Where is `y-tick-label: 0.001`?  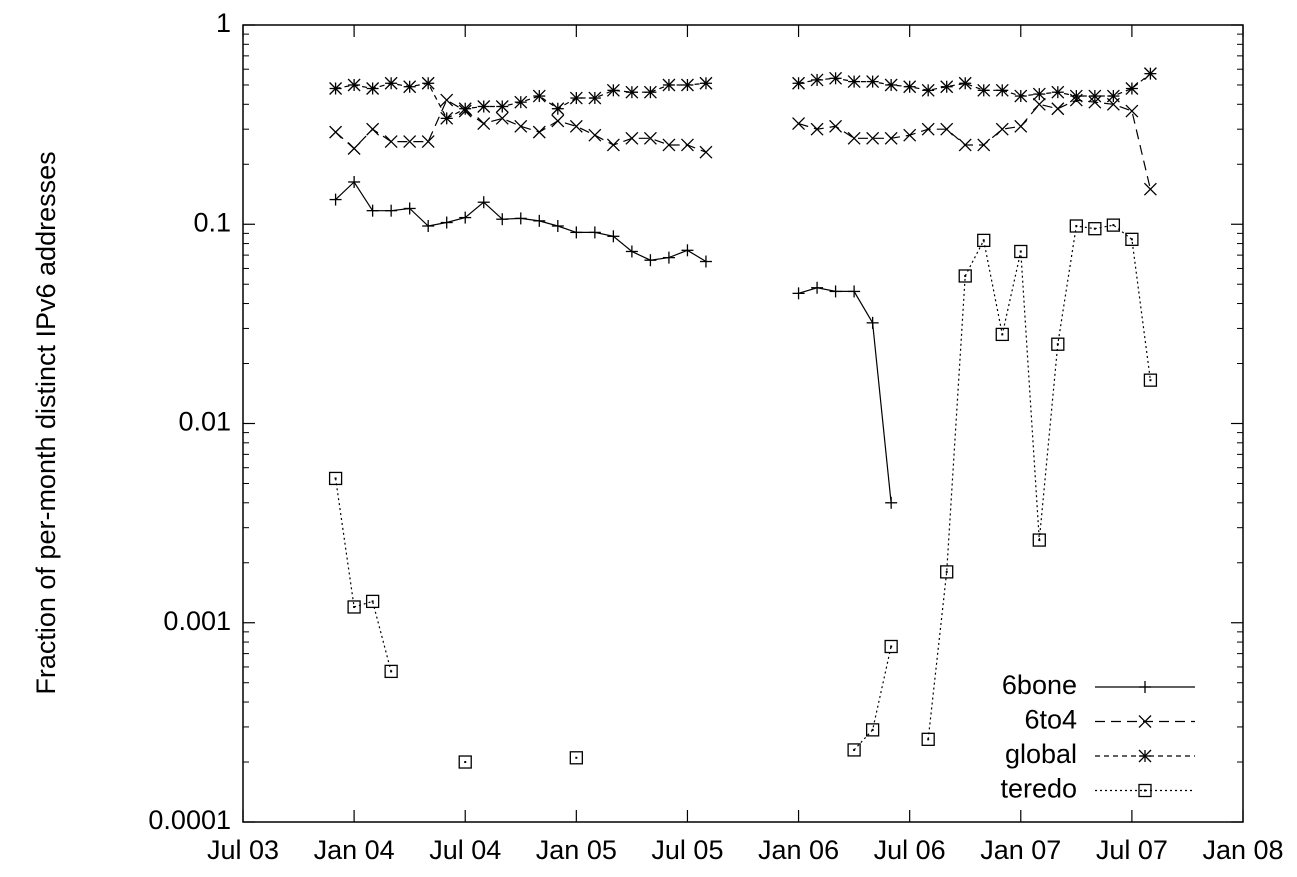
y-tick-label: 0.001 is located at coordinates (197, 621).